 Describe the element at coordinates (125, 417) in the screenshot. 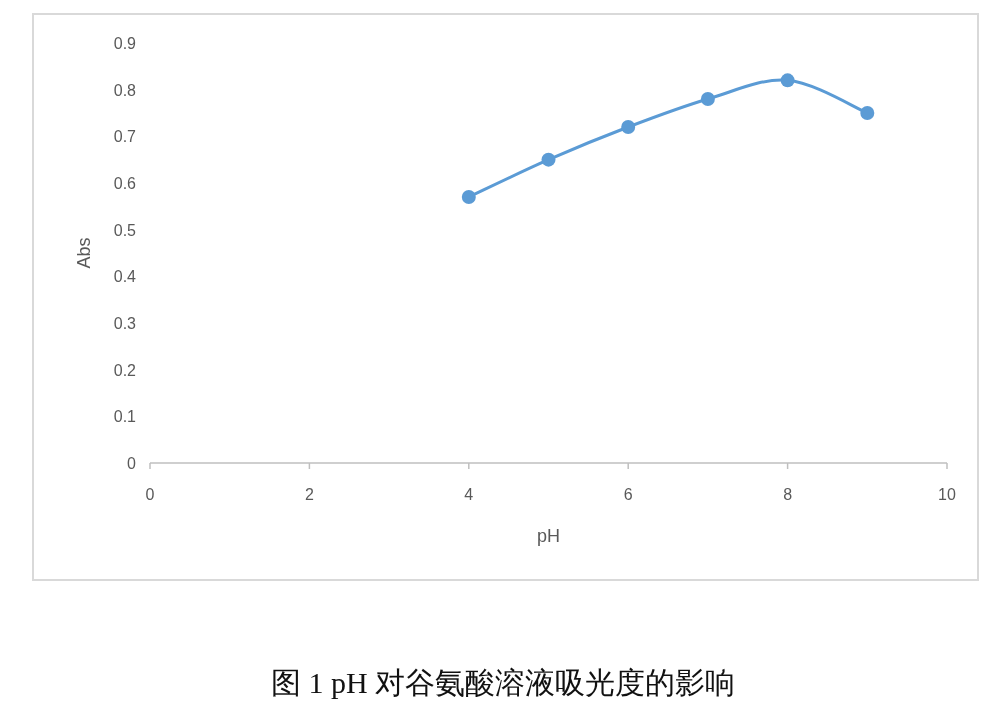

I see `y-tick-label: 0.1` at that location.